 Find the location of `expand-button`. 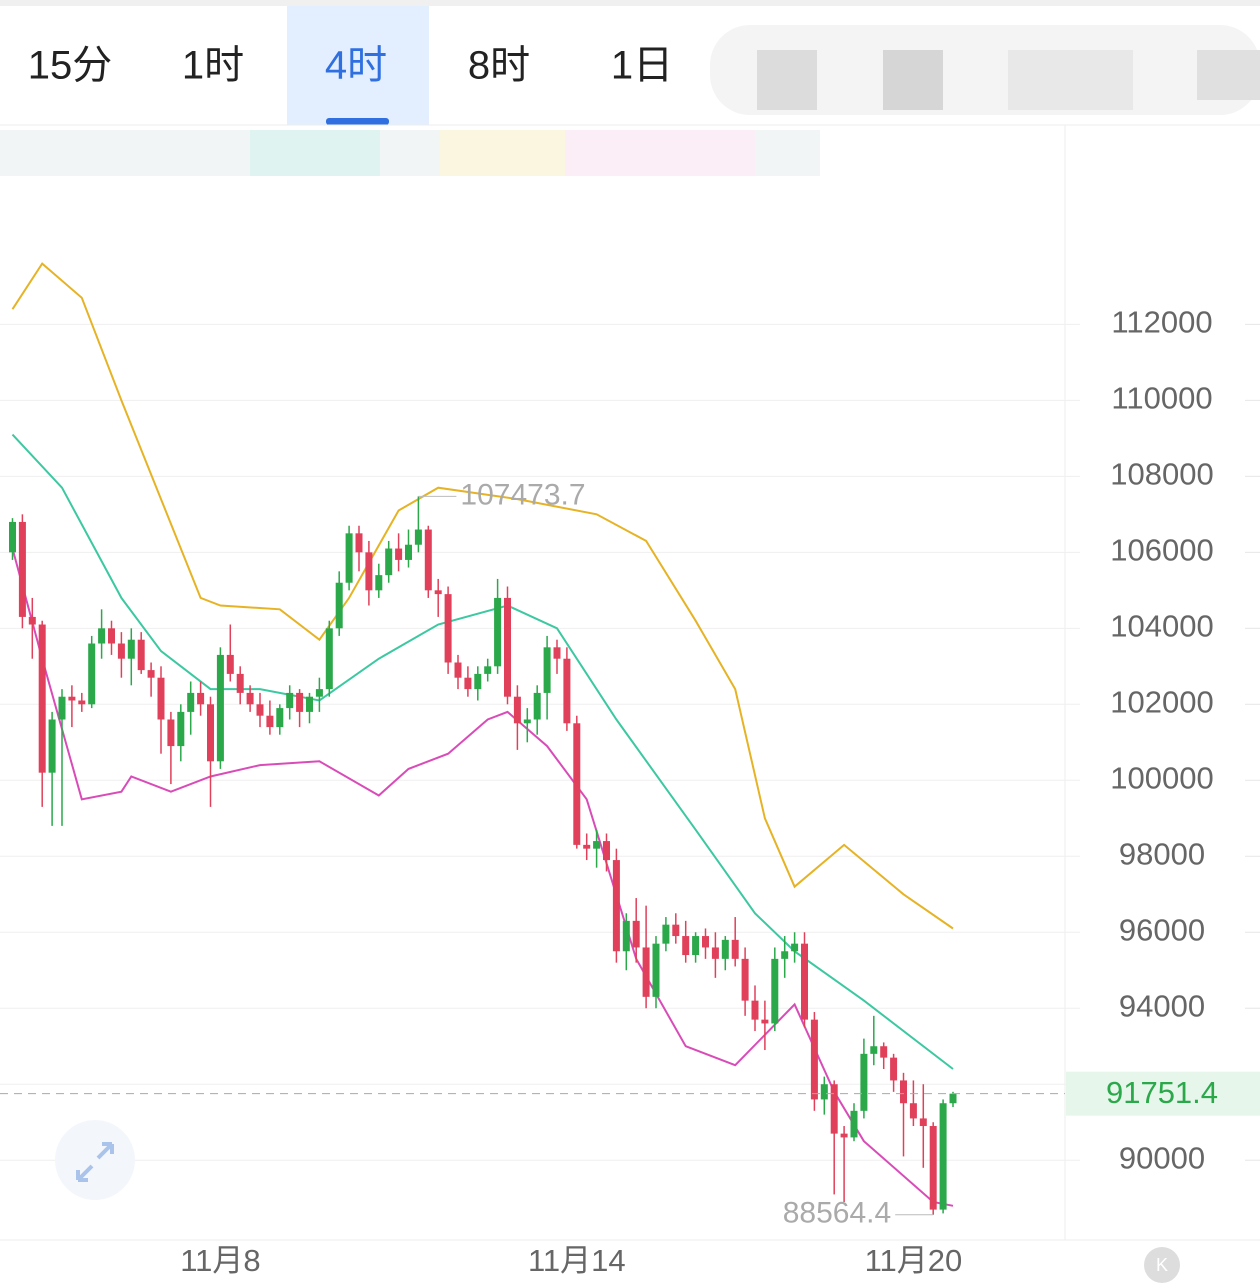

expand-button is located at coordinates (95, 1160).